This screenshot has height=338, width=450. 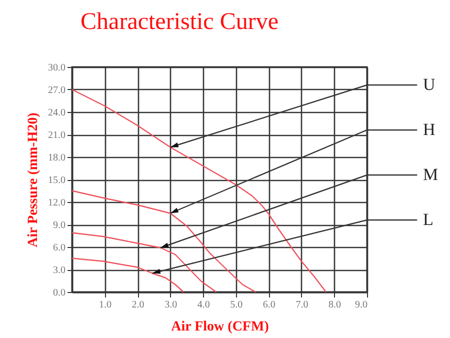 What do you see at coordinates (236, 305) in the screenshot?
I see `x-tick-label: 5.0` at bounding box center [236, 305].